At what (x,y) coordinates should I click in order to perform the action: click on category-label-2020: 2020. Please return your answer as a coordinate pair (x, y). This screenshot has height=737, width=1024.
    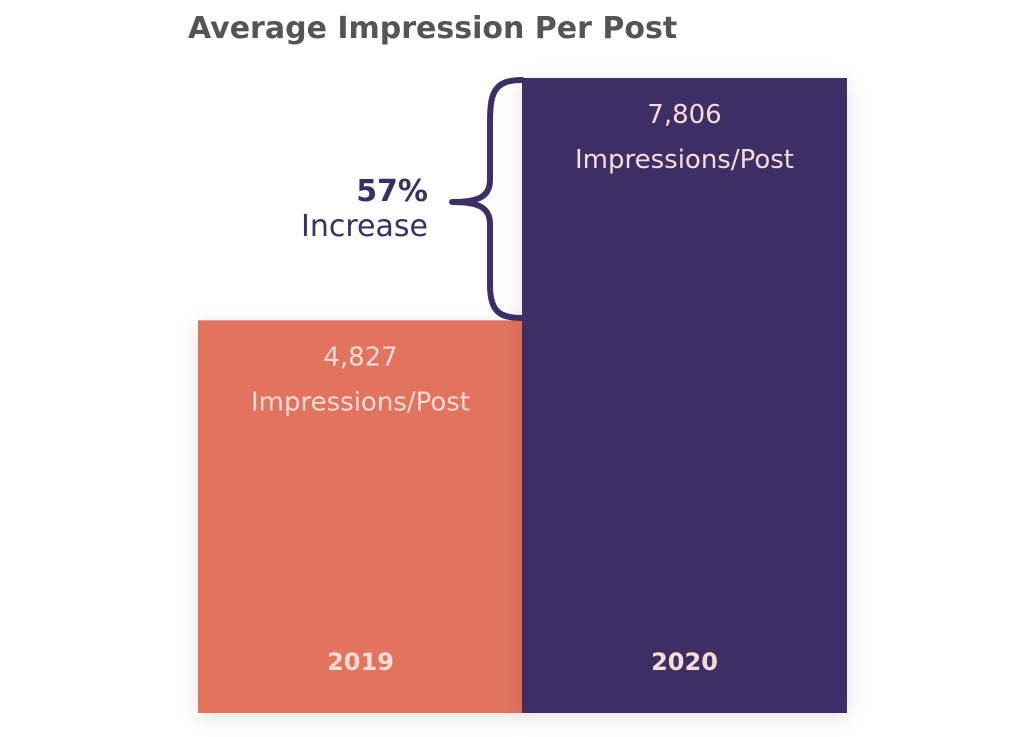
    Looking at the image, I should click on (684, 662).